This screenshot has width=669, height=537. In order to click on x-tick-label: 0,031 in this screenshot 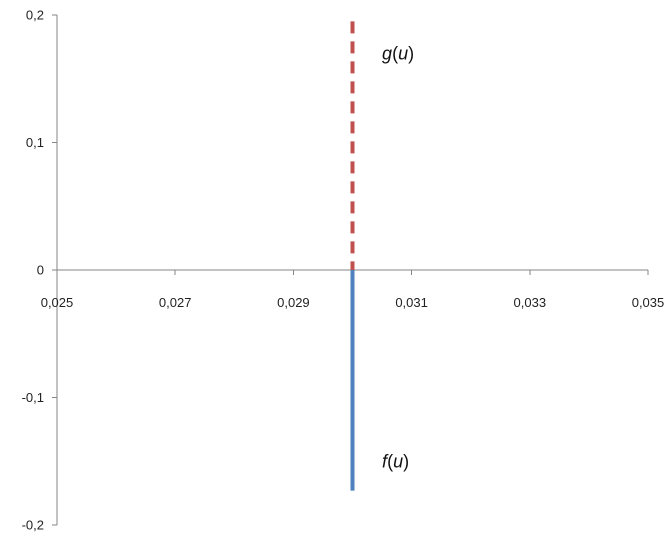, I will do `click(411, 302)`.